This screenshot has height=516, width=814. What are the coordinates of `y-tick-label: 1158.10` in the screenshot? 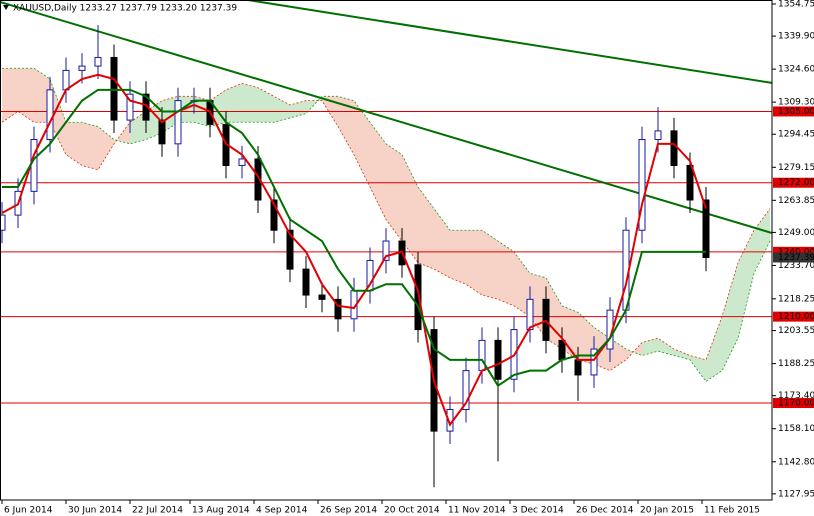 It's located at (796, 429).